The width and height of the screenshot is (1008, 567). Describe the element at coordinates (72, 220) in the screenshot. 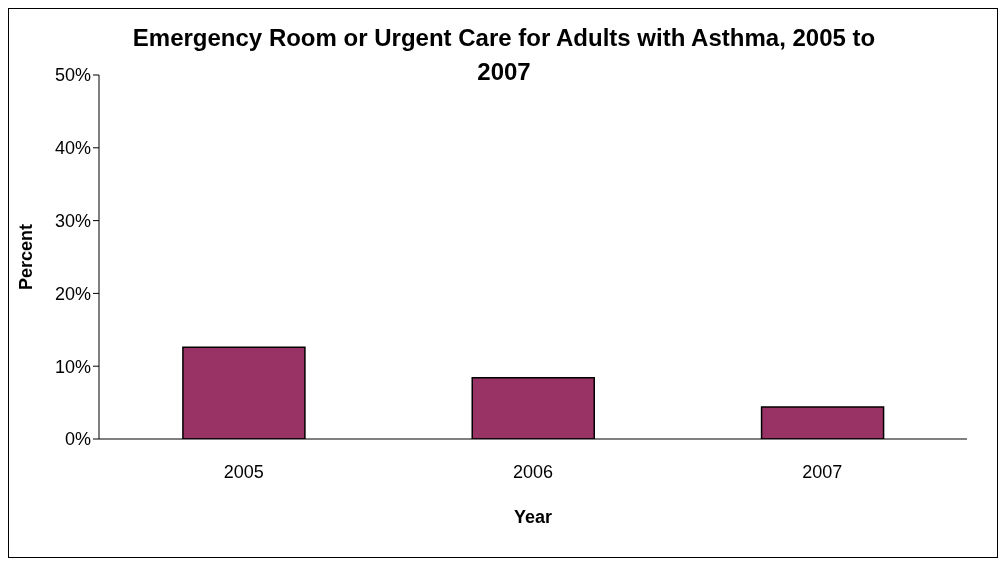

I see `y-tick-label: 30%` at that location.